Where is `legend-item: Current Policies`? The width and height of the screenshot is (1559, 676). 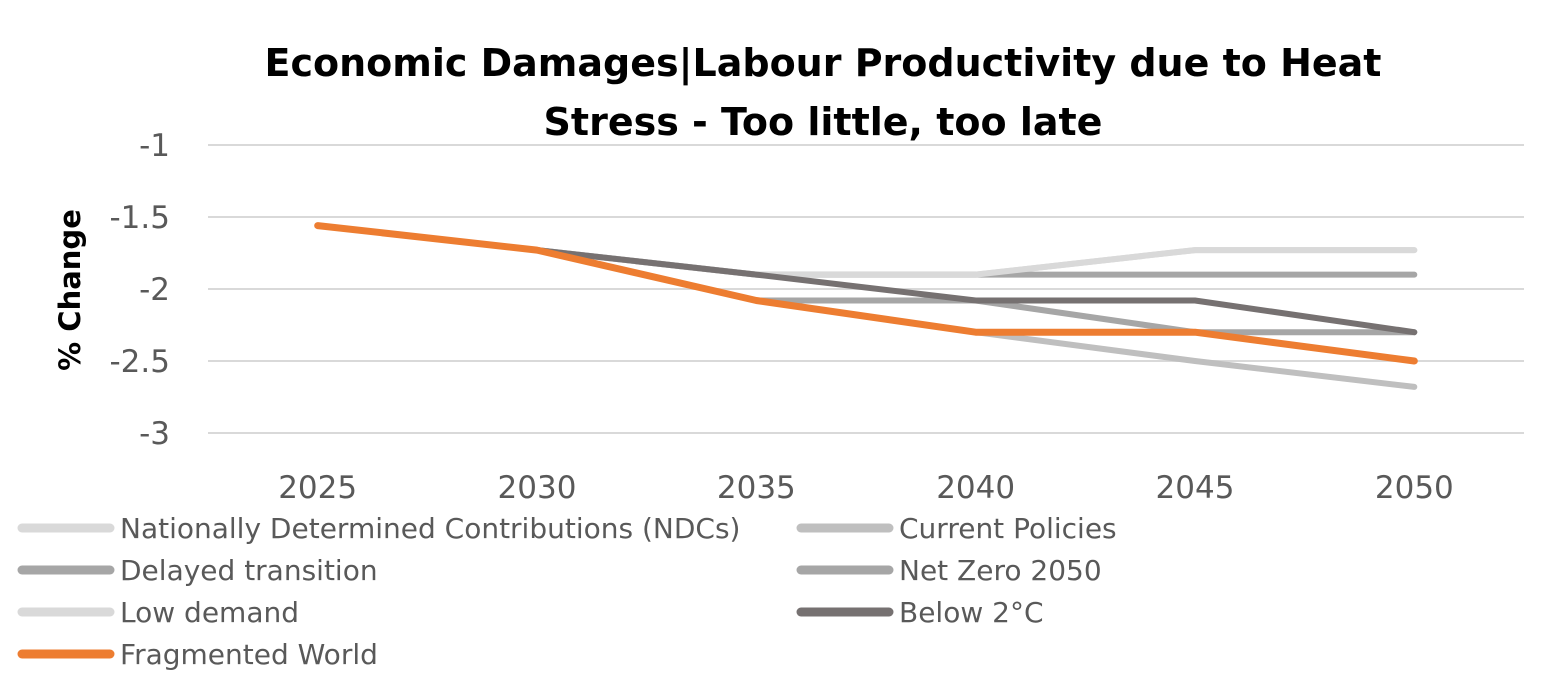
legend-item: Current Policies is located at coordinates (956, 528).